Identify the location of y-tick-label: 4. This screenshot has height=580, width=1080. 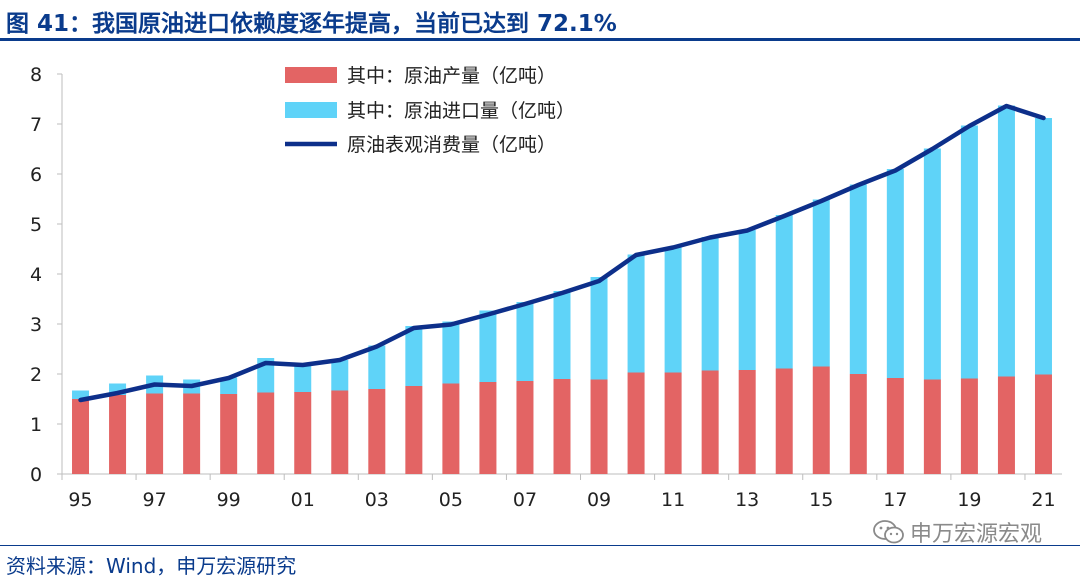
(36, 275).